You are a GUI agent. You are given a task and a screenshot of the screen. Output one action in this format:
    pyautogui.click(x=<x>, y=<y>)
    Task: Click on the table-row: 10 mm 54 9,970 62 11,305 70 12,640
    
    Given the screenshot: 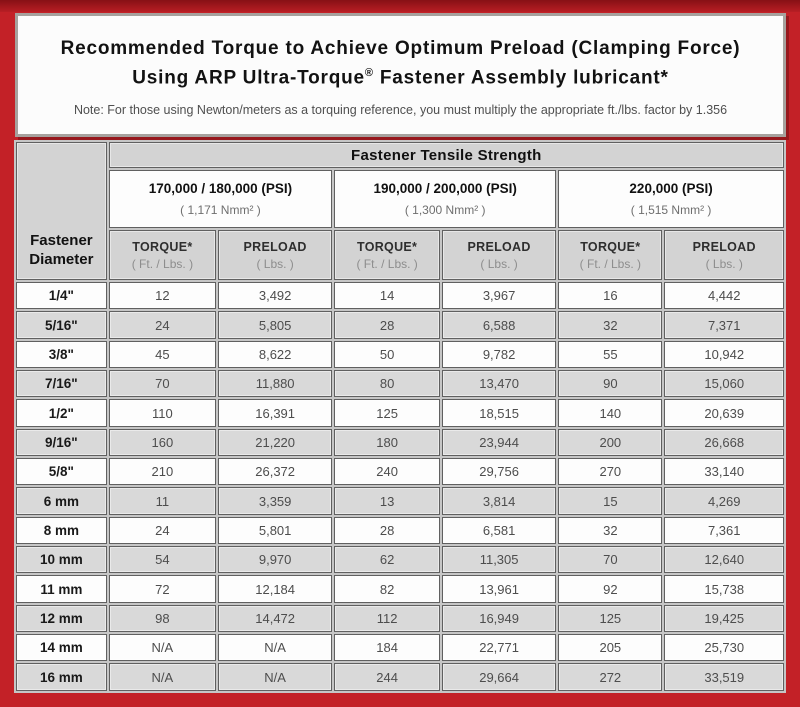 What is the action you would take?
    pyautogui.click(x=400, y=560)
    